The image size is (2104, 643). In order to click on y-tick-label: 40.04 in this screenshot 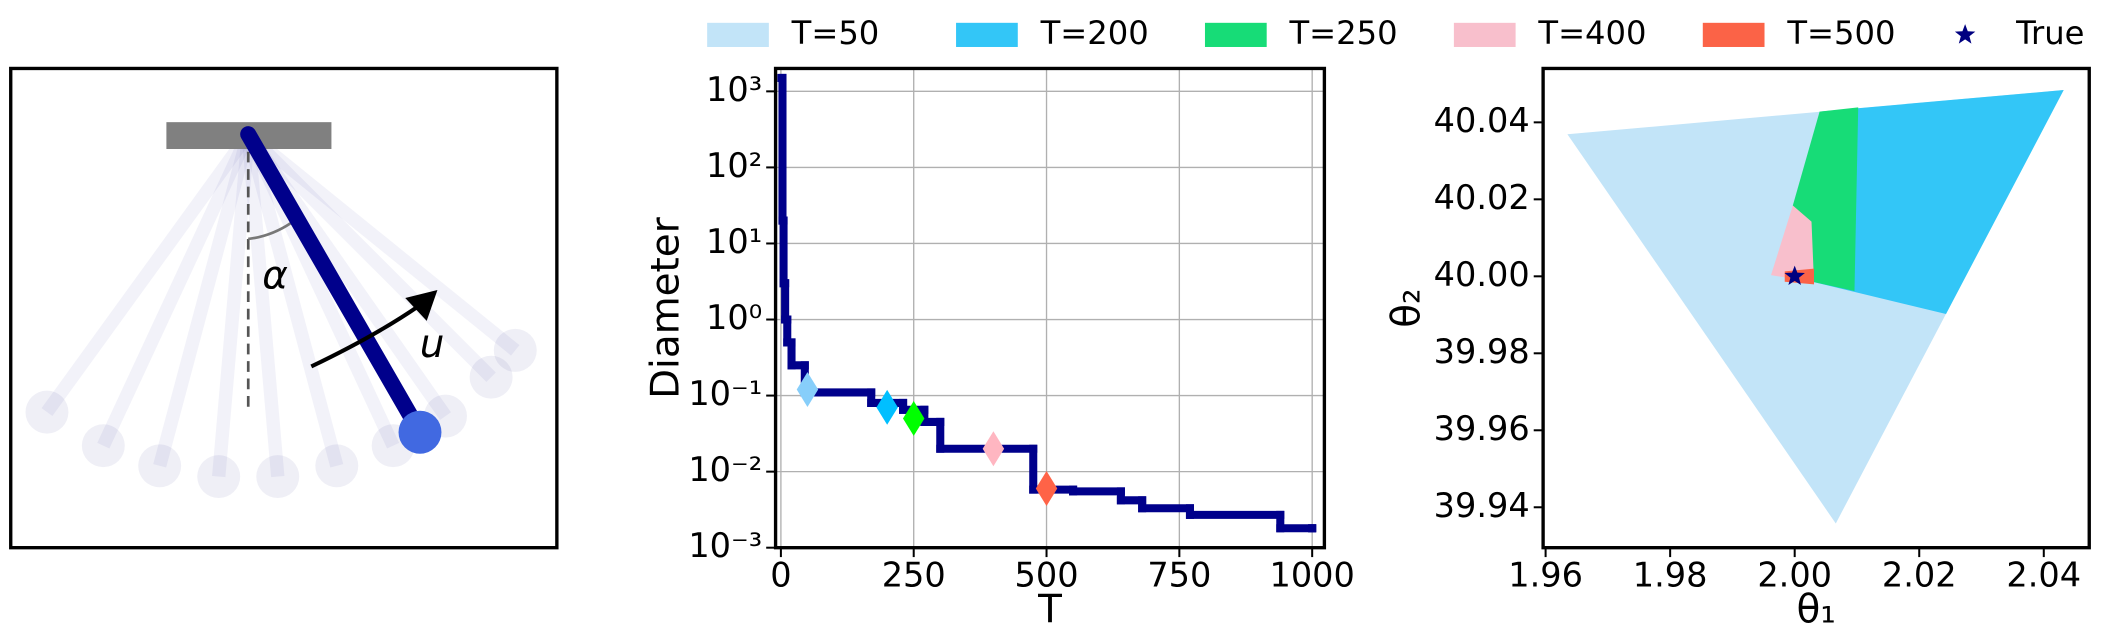, I will do `click(1482, 120)`.